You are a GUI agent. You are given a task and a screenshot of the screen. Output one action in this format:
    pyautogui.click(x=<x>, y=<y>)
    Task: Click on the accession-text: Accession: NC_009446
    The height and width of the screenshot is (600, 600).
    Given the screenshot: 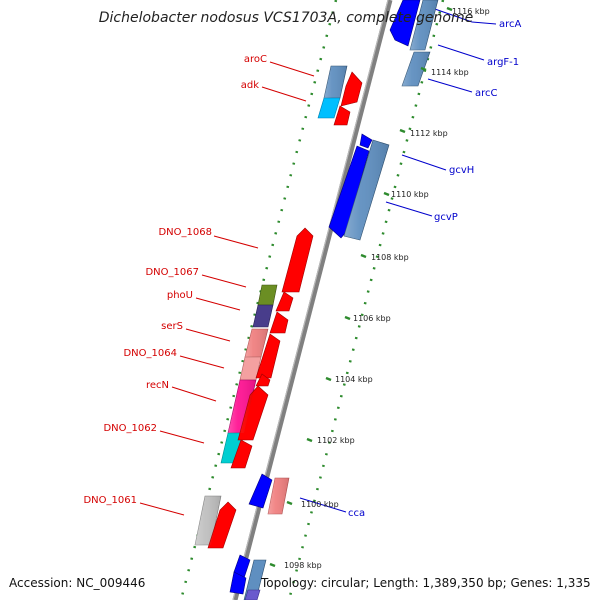 What is the action you would take?
    pyautogui.click(x=77, y=583)
    